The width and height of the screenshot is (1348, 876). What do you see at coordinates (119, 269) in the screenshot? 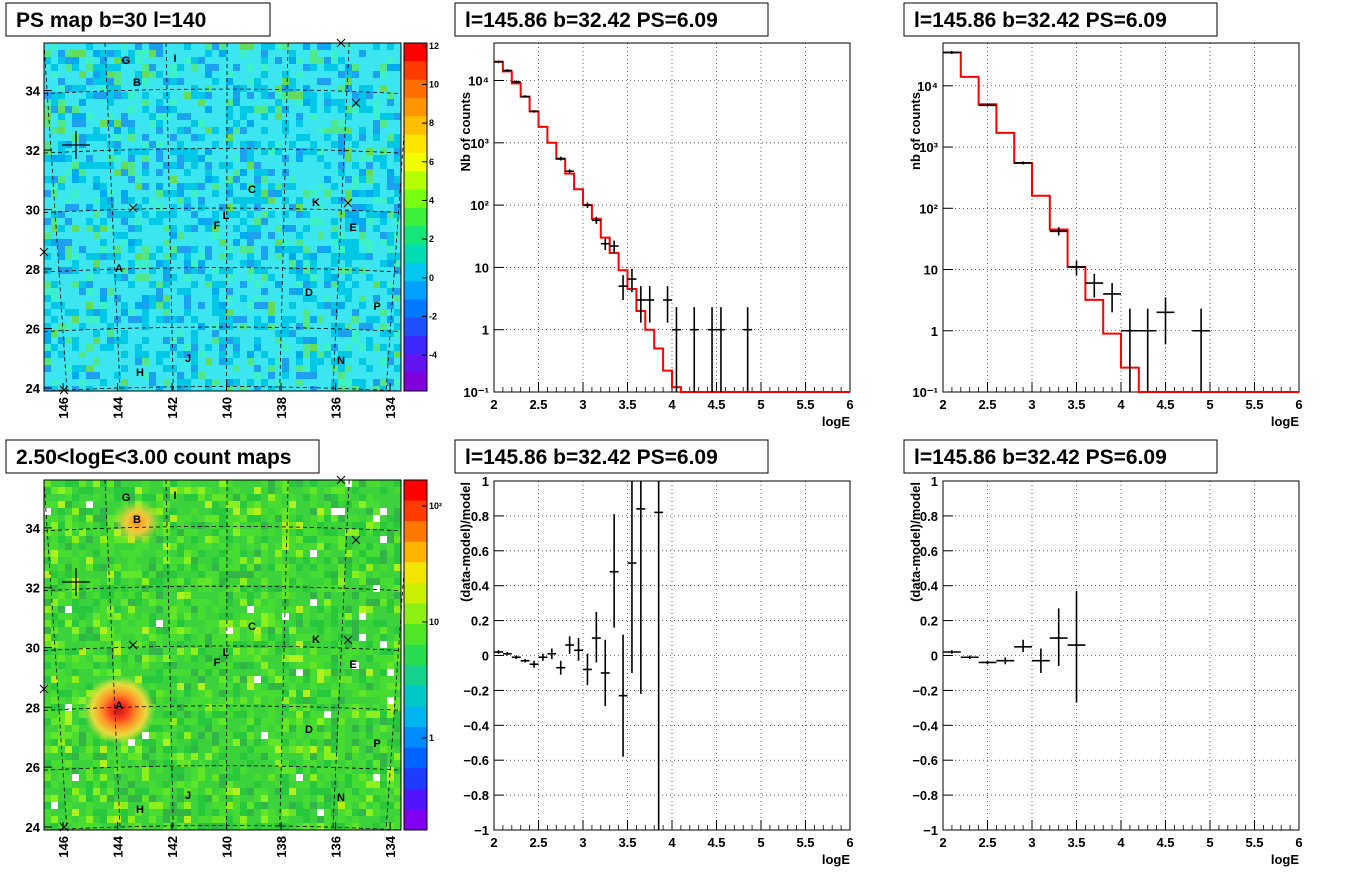
I see `source-label-A: A` at bounding box center [119, 269].